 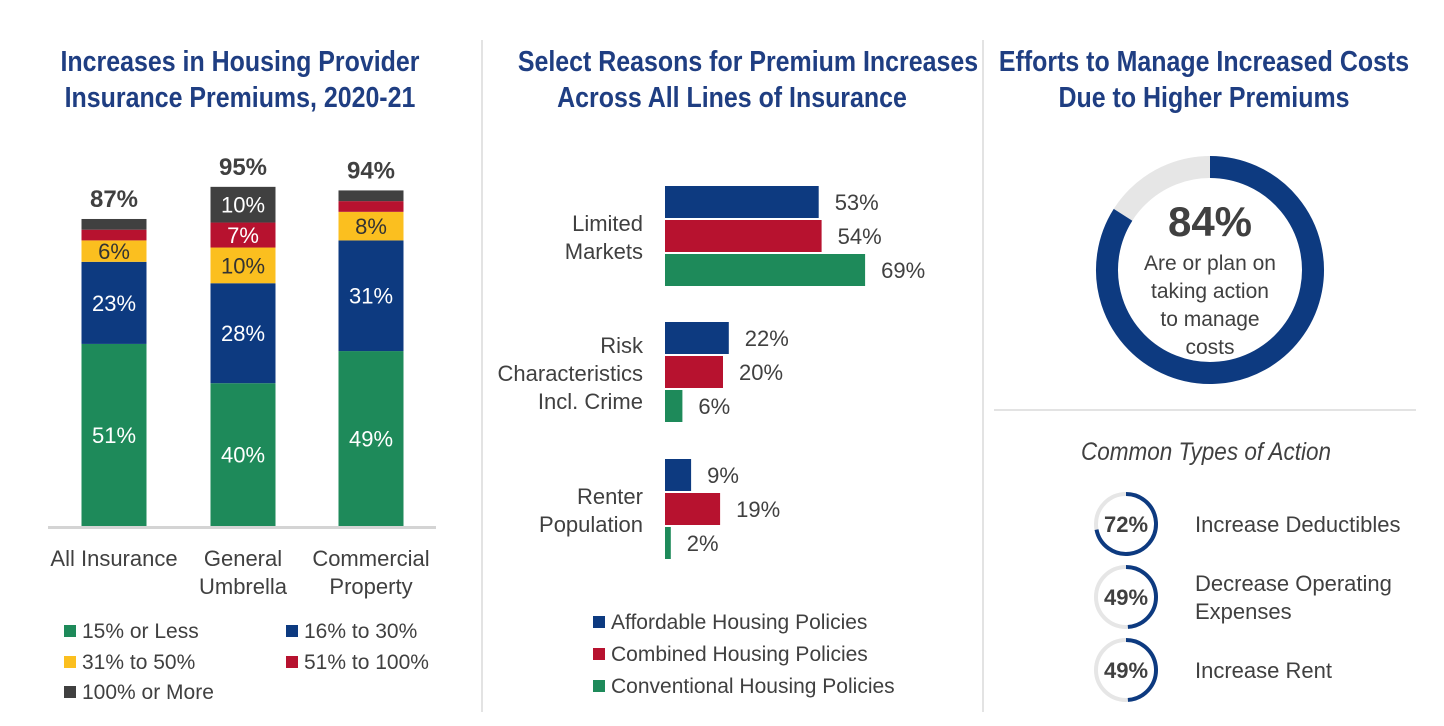 I want to click on bar-value-label: 40%, so click(x=243, y=455).